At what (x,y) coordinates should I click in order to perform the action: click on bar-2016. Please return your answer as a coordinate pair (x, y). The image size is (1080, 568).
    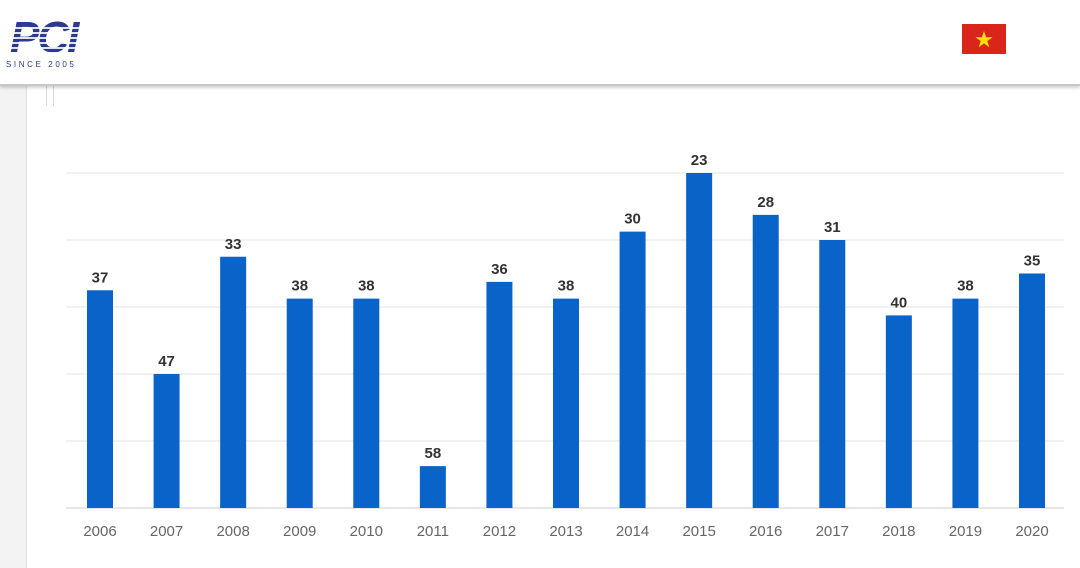
    Looking at the image, I should click on (765, 361).